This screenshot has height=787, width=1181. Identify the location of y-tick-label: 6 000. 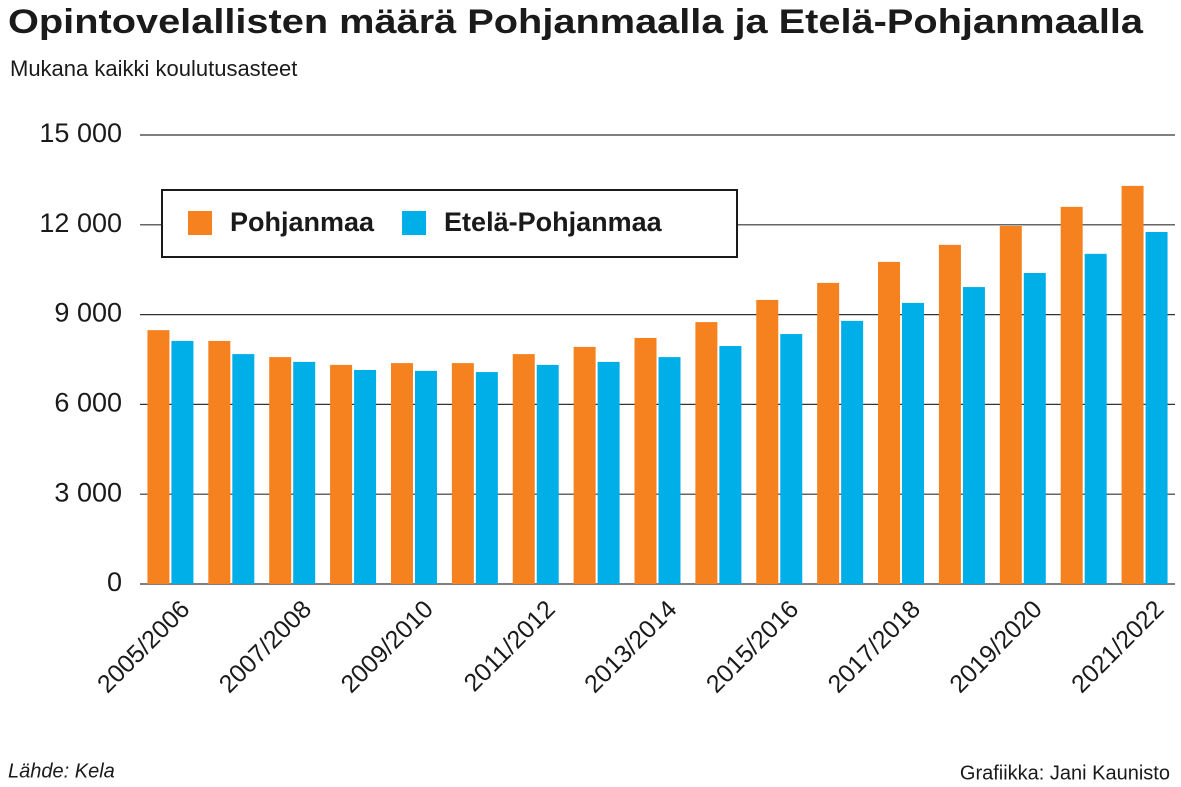
(88, 403).